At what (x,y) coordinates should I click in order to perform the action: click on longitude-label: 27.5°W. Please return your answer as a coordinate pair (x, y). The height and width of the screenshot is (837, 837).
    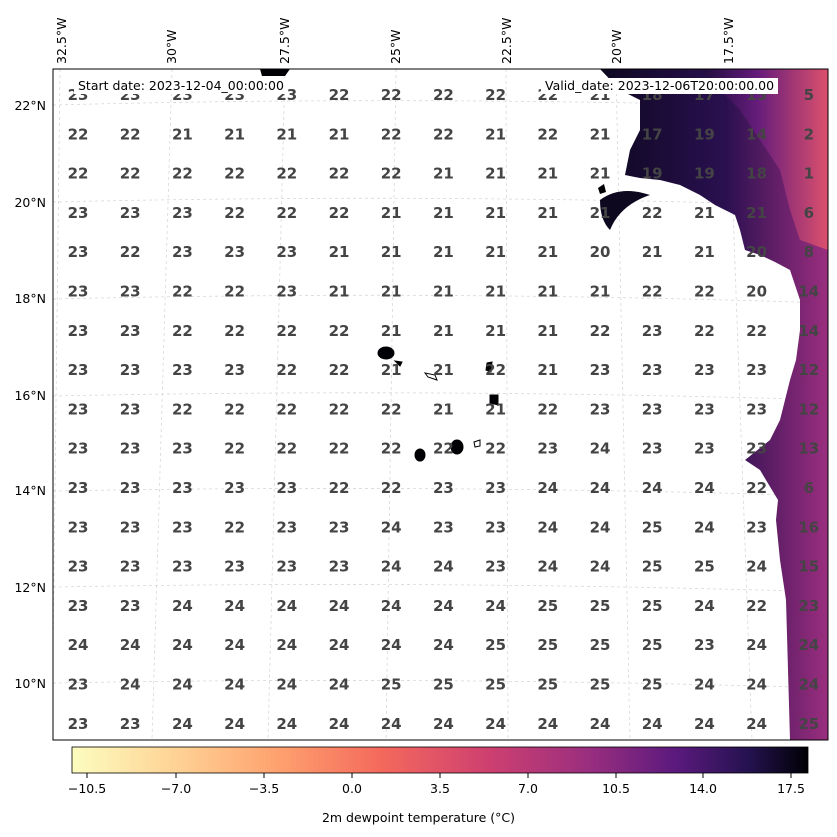
    Looking at the image, I should click on (284, 41).